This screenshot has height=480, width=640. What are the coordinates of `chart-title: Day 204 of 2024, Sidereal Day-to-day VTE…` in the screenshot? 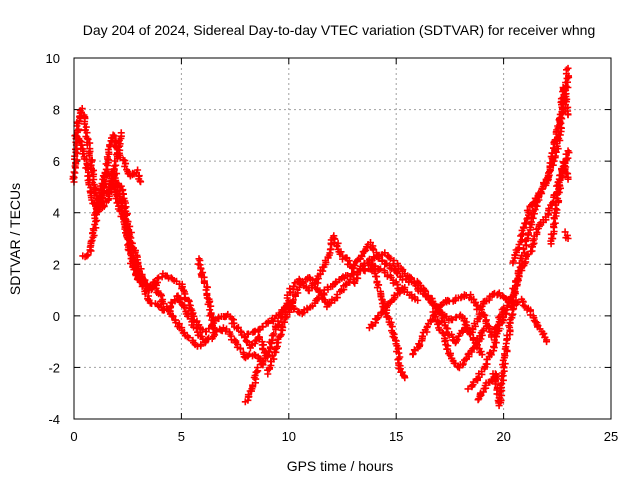 It's located at (339, 30).